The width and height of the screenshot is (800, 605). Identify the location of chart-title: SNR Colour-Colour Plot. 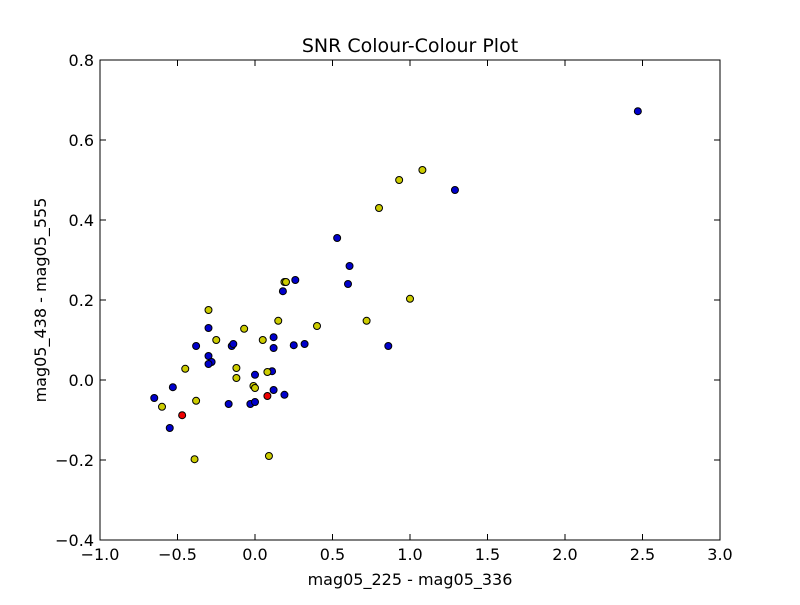
(410, 46).